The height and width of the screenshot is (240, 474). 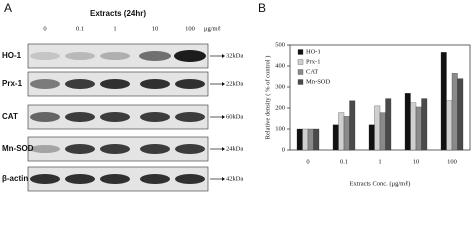 I want to click on kda-label: 32kDa, so click(x=234, y=55).